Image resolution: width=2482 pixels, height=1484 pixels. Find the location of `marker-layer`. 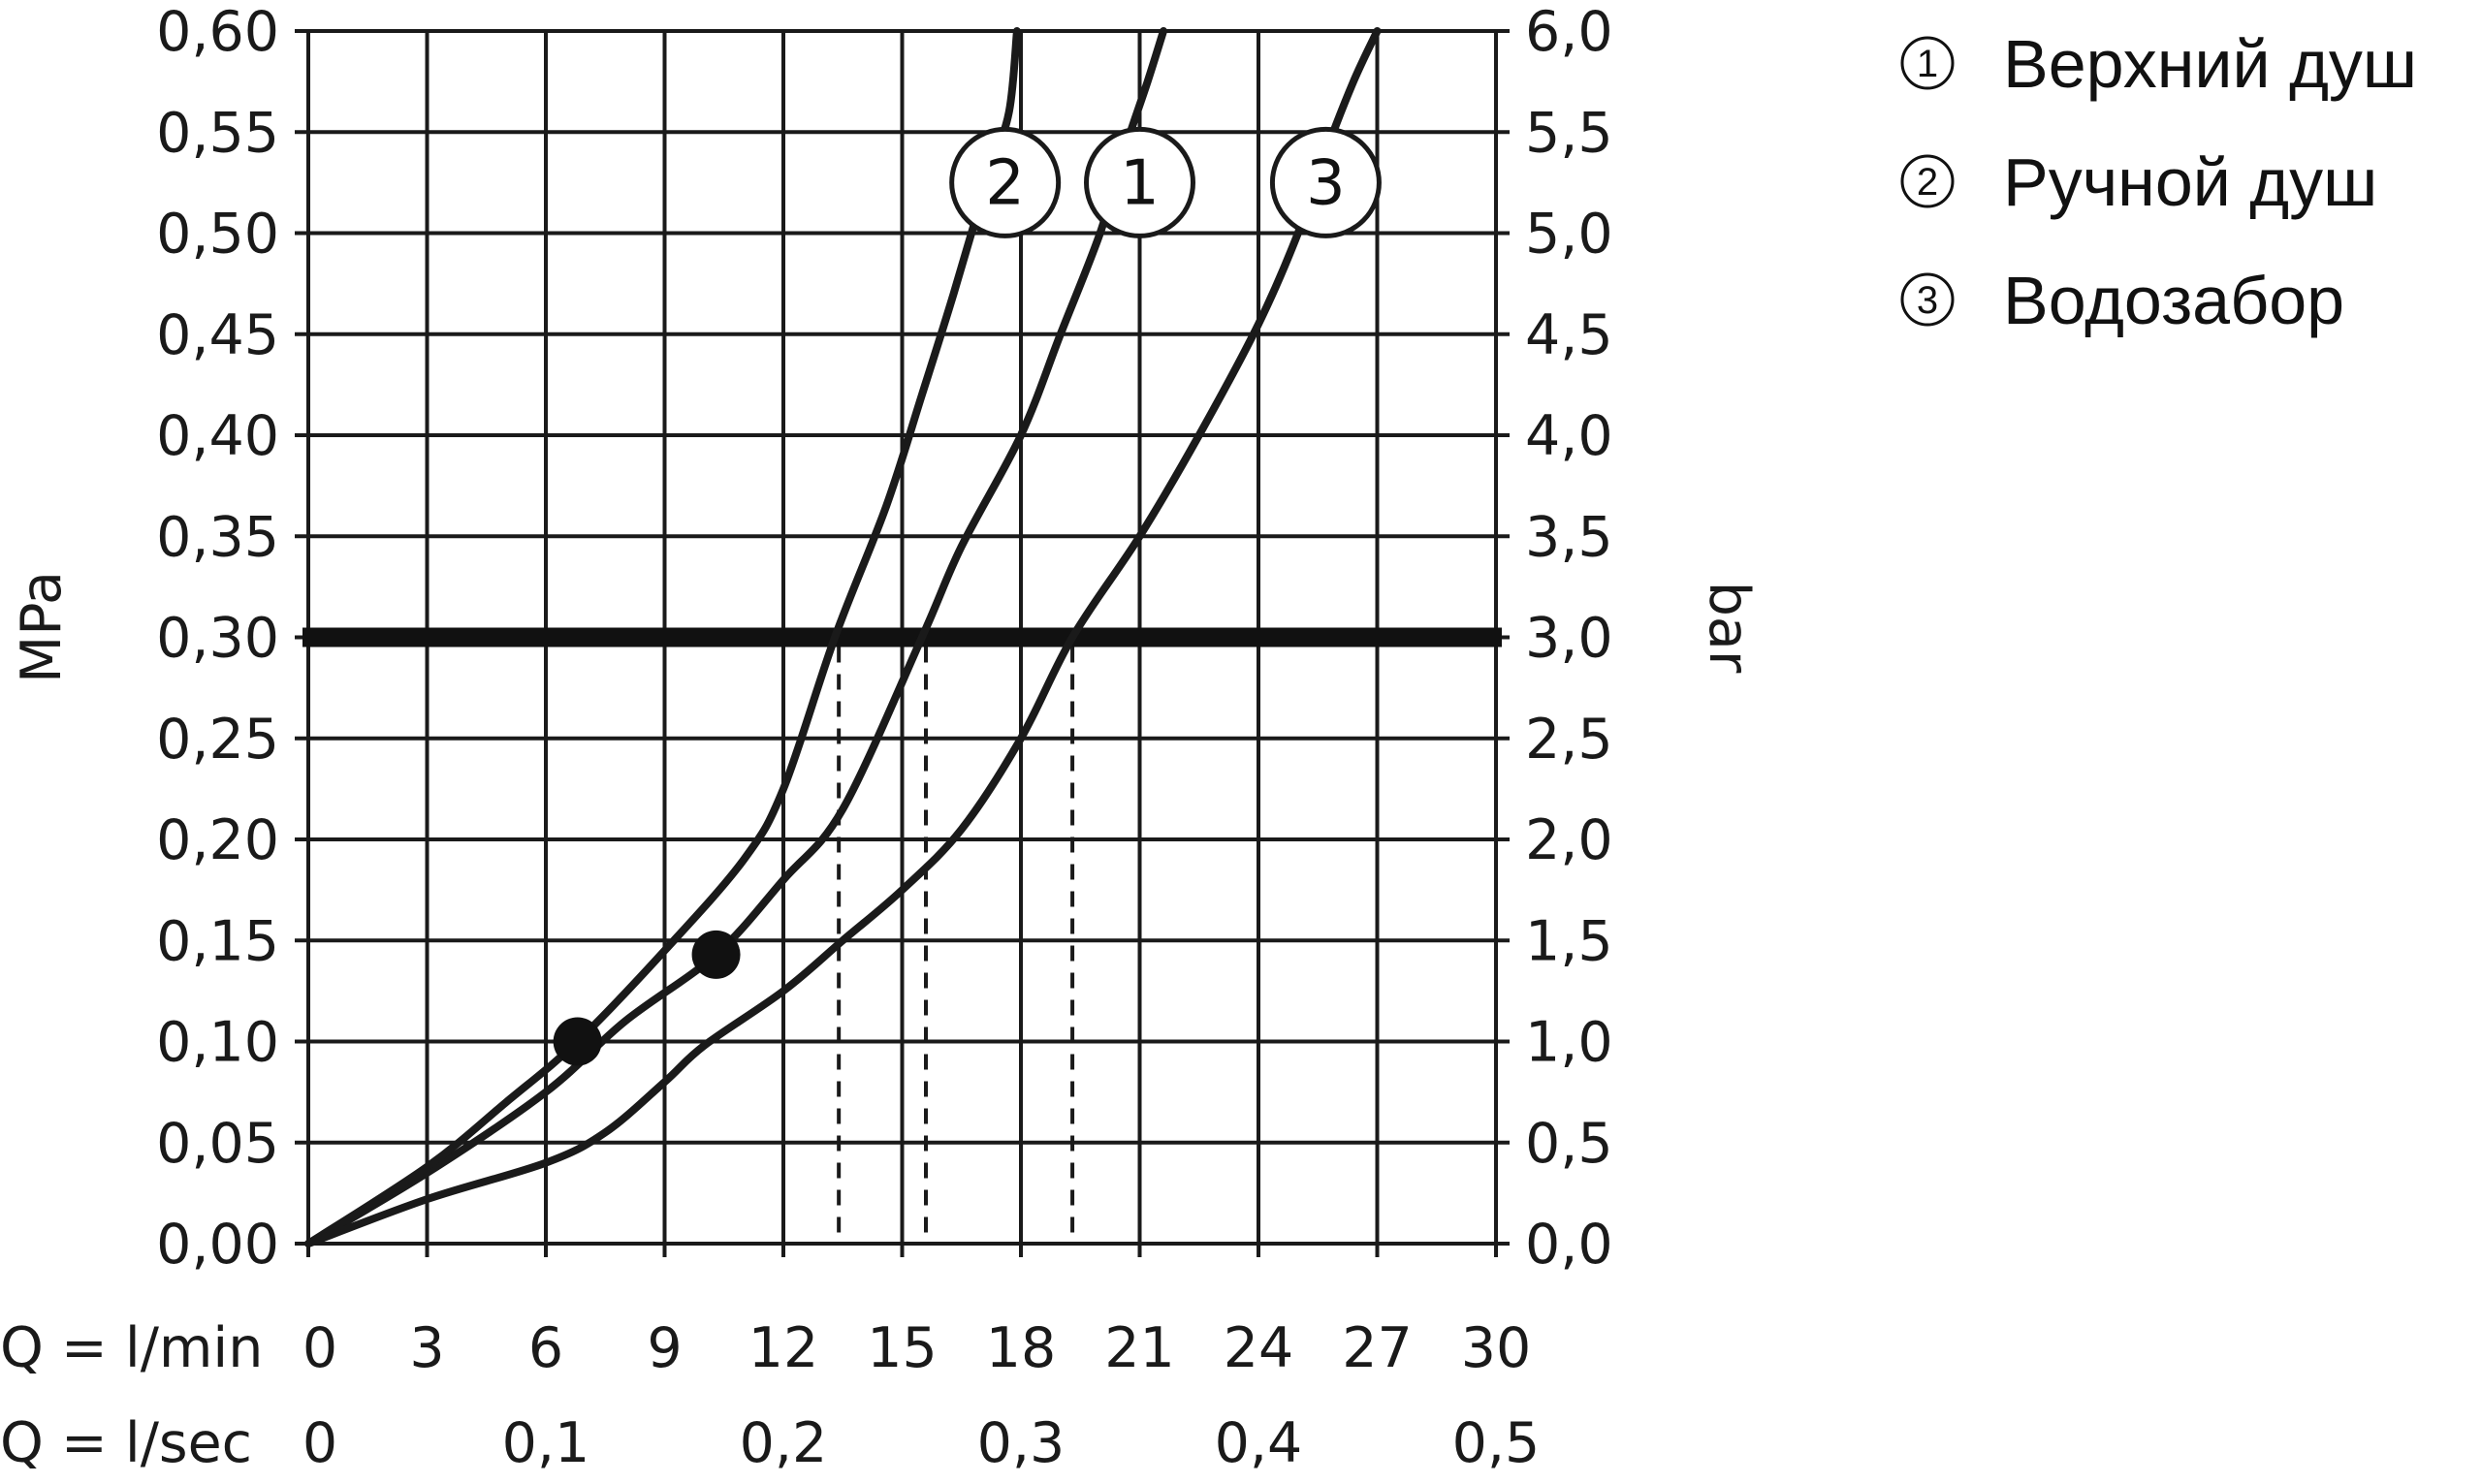

marker-layer is located at coordinates (647, 998).